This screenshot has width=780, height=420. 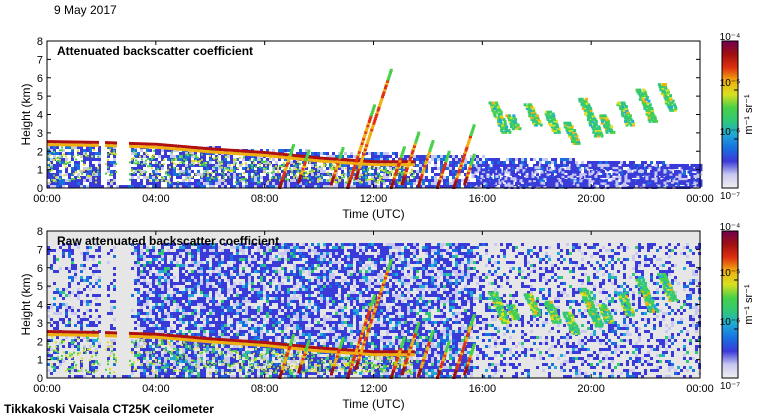 I want to click on raw-colorbar-scale, so click(x=730, y=304).